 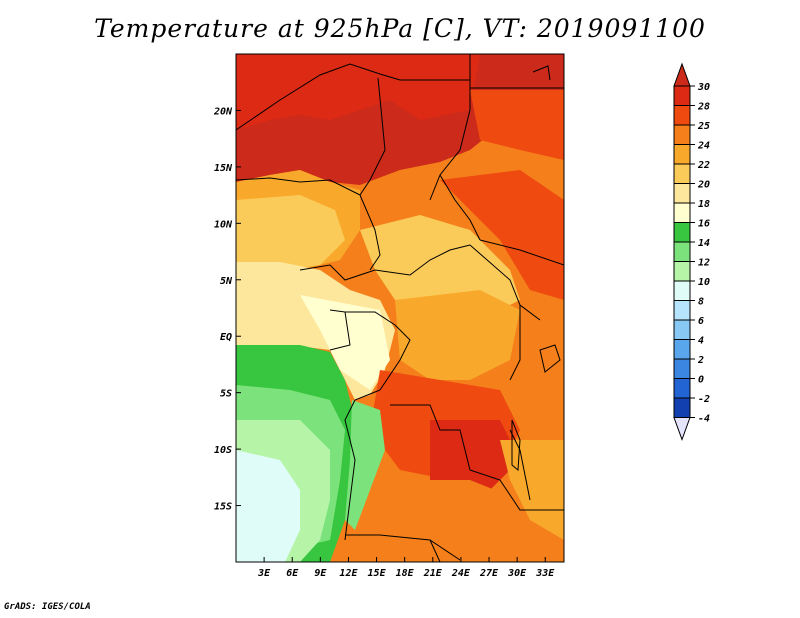 What do you see at coordinates (223, 111) in the screenshot?
I see `y-tick-label: 20N` at bounding box center [223, 111].